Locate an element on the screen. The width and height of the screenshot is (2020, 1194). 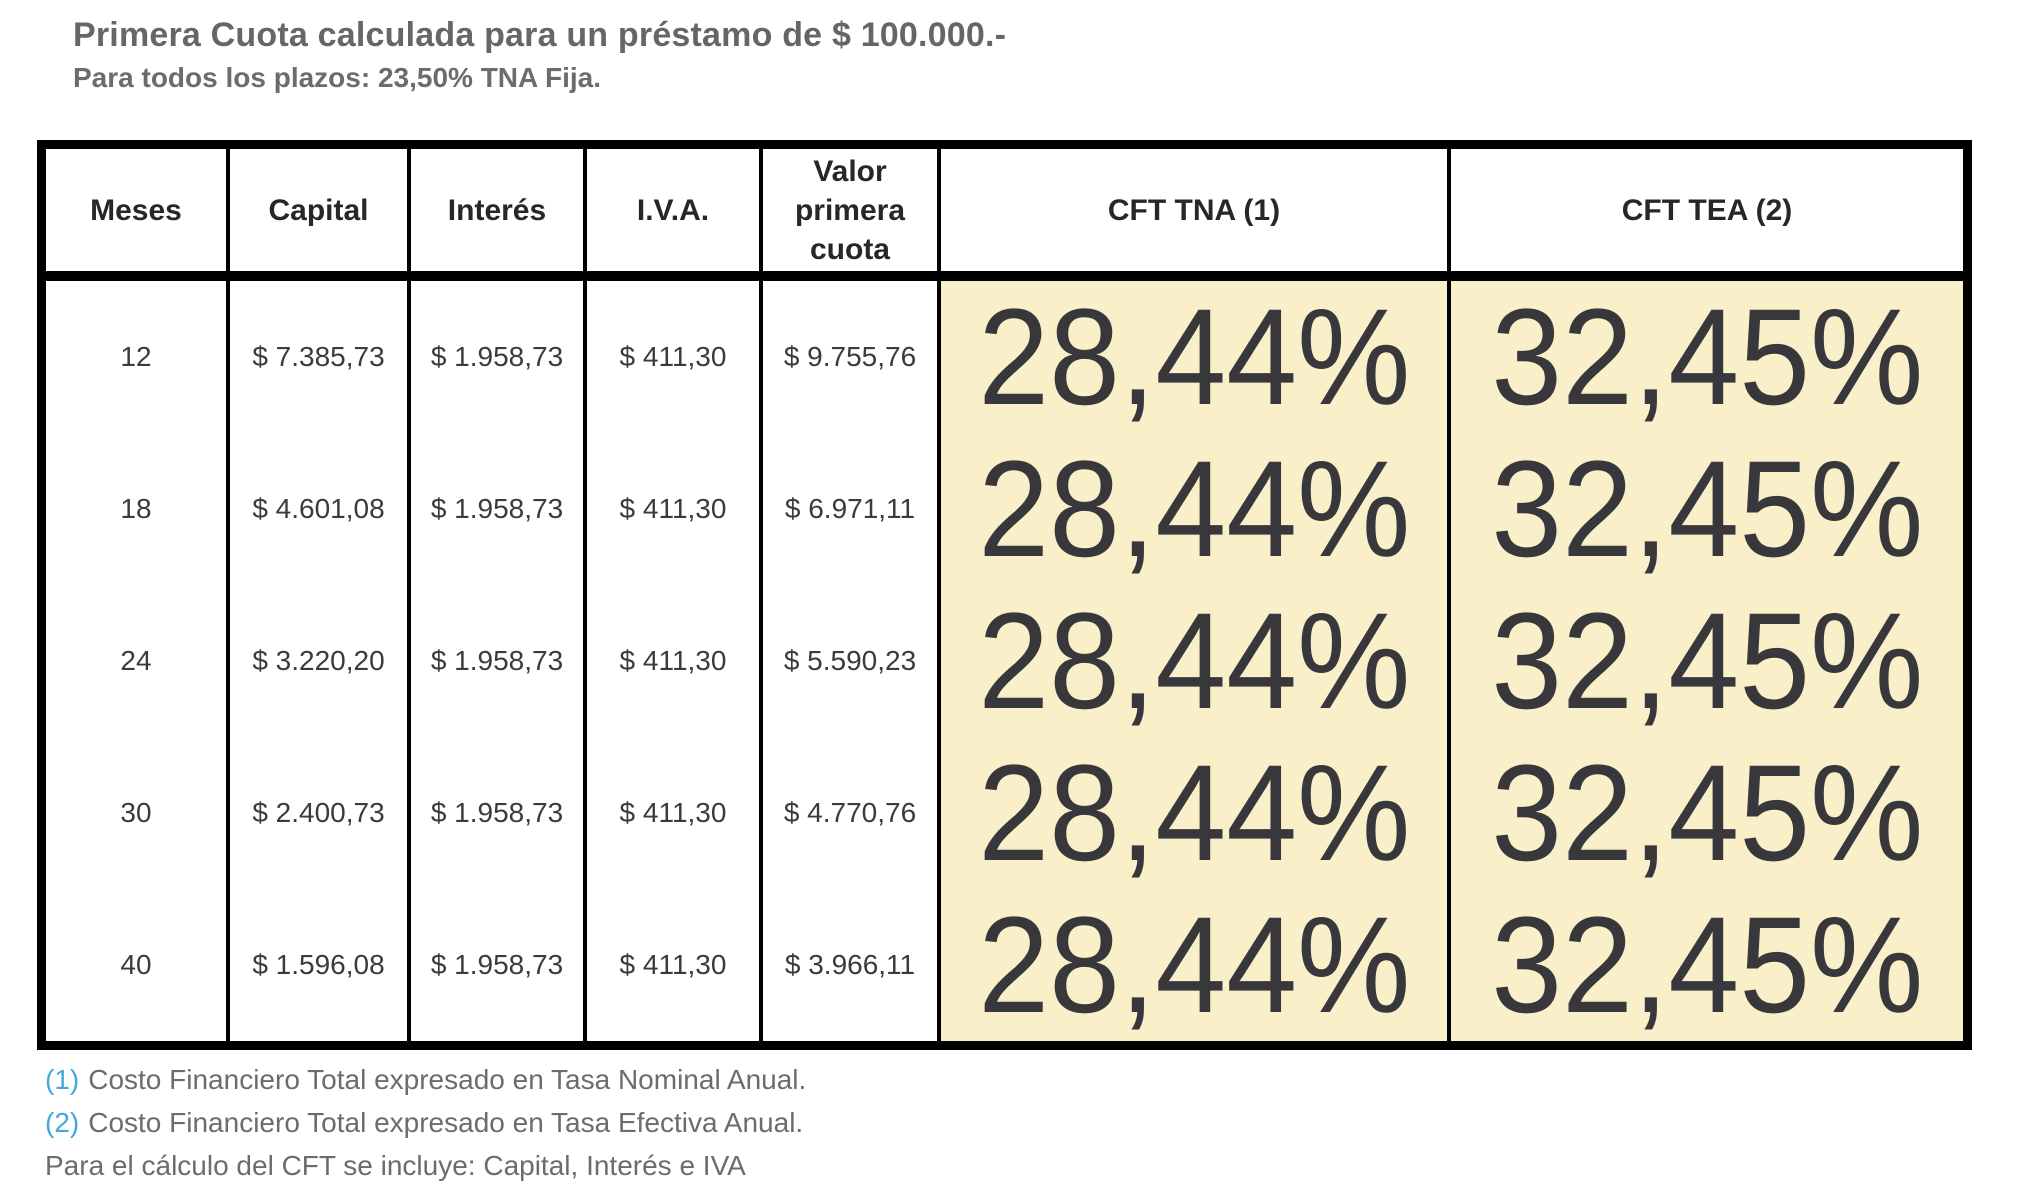
cell-capital: $ 4.601,08 is located at coordinates (316, 509).